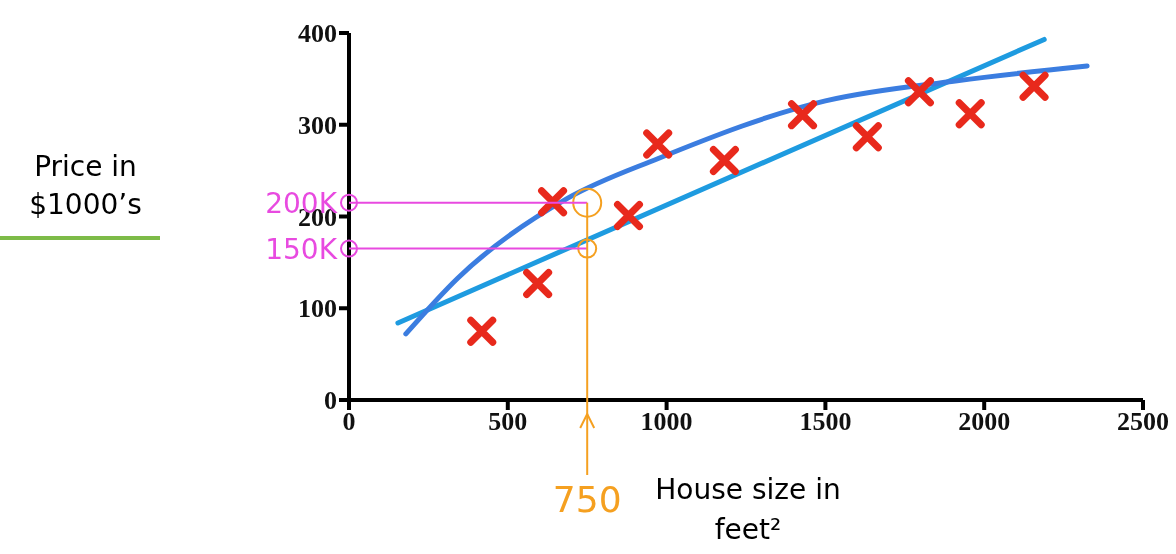  I want to click on x-tick-label: 2500, so click(1143, 422).